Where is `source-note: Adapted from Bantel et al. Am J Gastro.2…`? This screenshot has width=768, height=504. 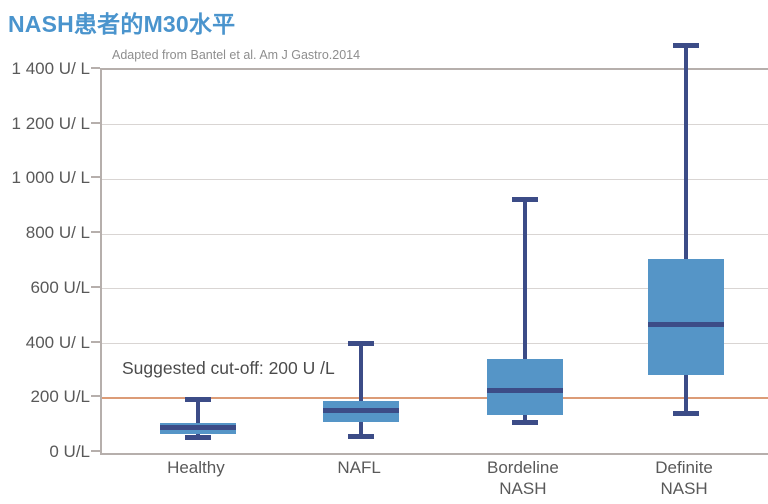 source-note: Adapted from Bantel et al. Am J Gastro.2… is located at coordinates (236, 55).